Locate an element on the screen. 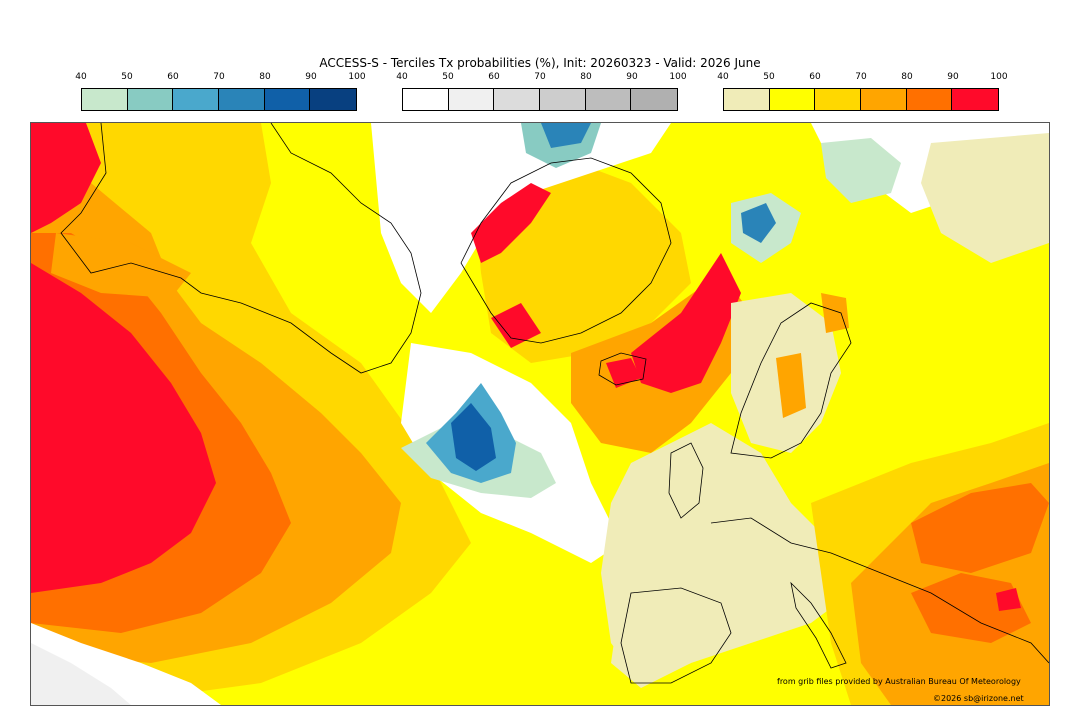  legend-above-normal: 40 50 60 70 80 90 100 is located at coordinates (862, 92).